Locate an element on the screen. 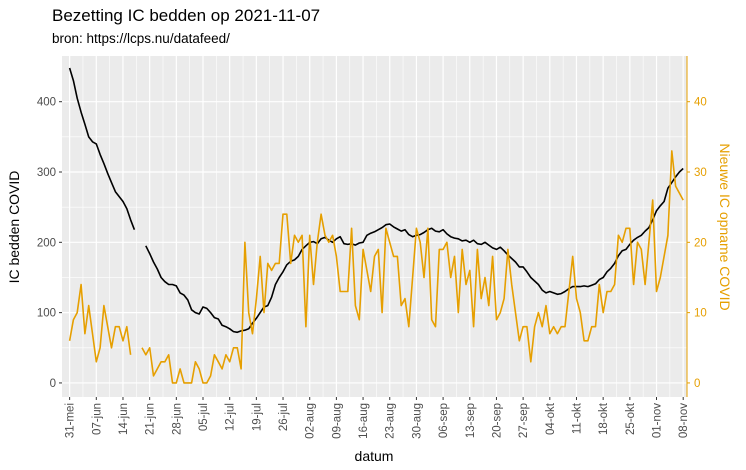  y-tick-label: 300 is located at coordinates (46, 173).